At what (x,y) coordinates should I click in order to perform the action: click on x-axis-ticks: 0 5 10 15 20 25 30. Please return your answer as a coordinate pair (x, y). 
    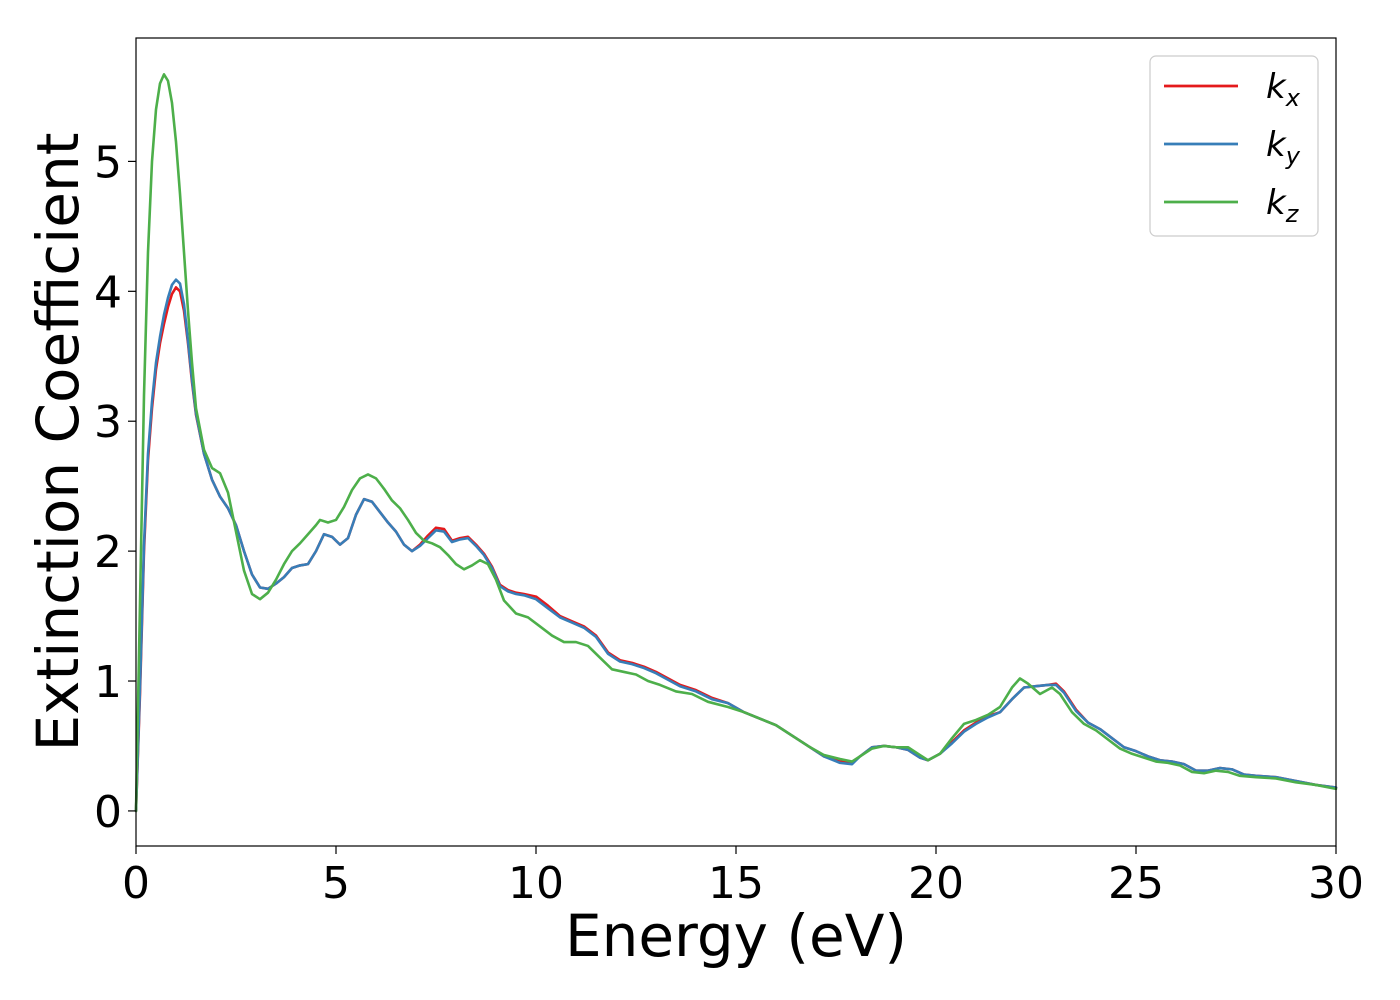
    Looking at the image, I should click on (743, 877).